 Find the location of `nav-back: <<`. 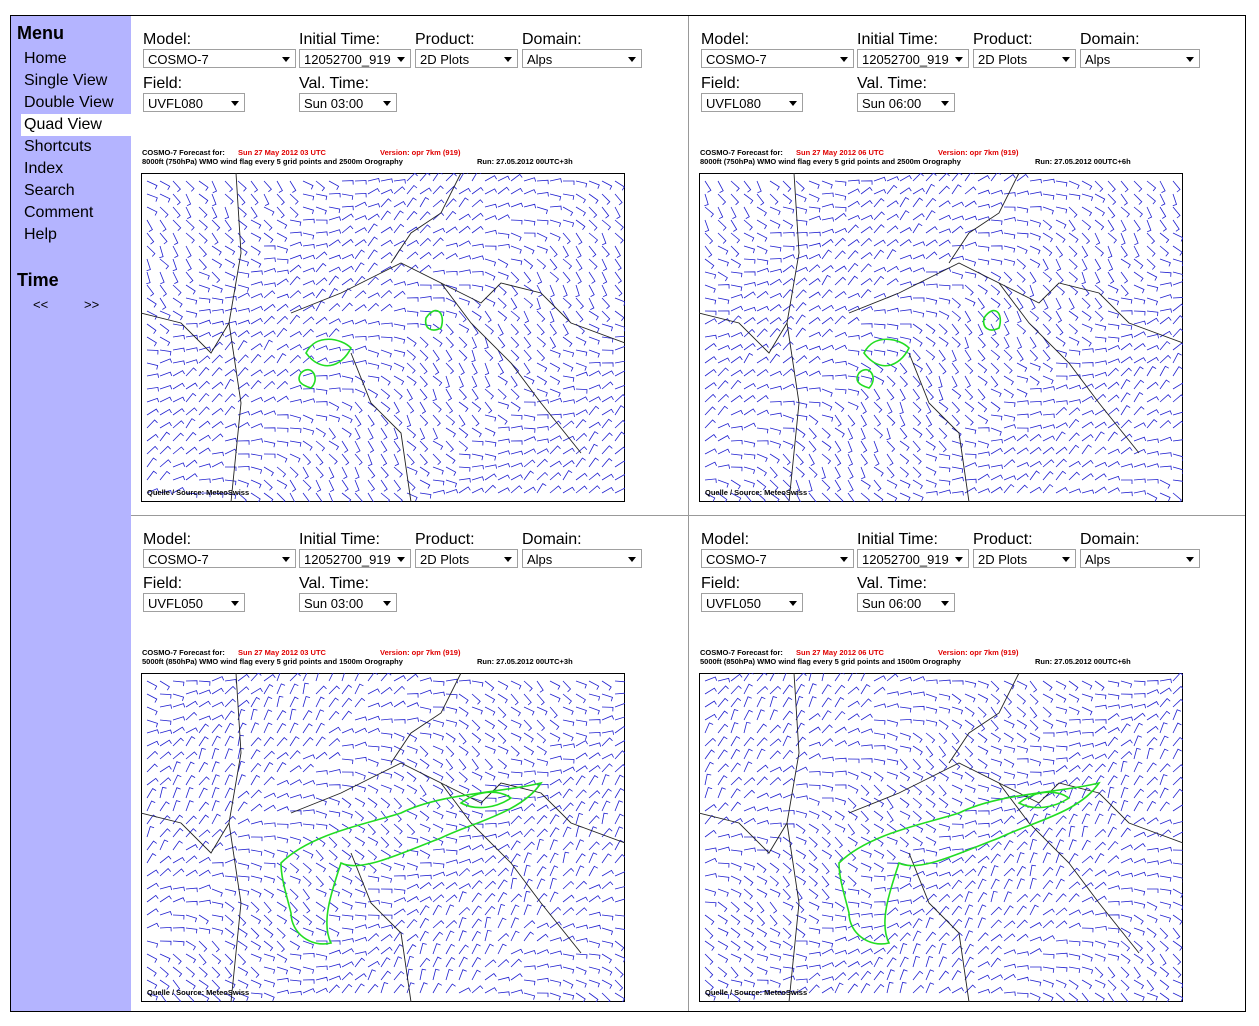

nav-back: << is located at coordinates (41, 304).